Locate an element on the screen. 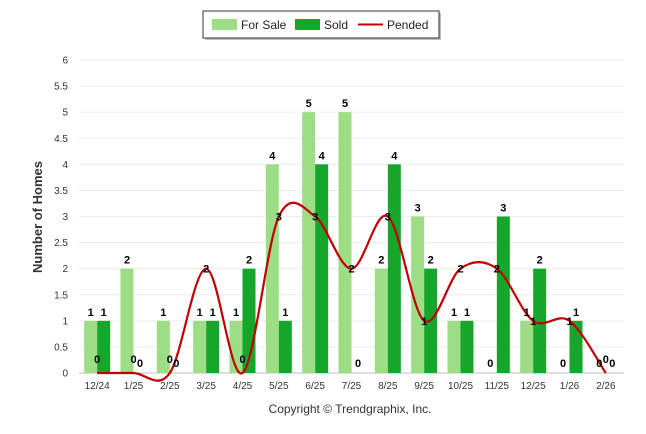 This screenshot has width=646, height=434. x-tick-label: 7/25 is located at coordinates (352, 386).